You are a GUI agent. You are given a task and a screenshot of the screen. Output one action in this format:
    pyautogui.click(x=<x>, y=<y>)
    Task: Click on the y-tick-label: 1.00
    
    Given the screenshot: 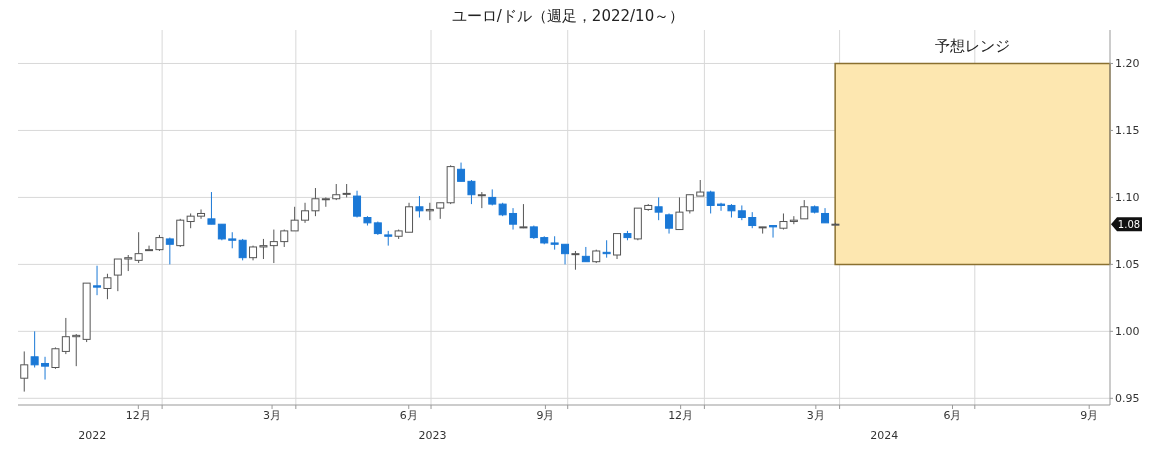 What is the action you would take?
    pyautogui.click(x=1127, y=332)
    